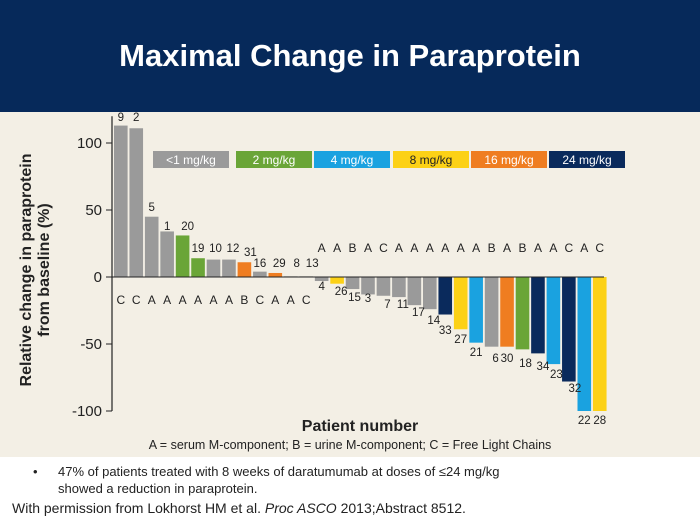 This screenshot has width=700, height=525. Describe the element at coordinates (198, 249) in the screenshot. I see `patient-label: 19` at that location.